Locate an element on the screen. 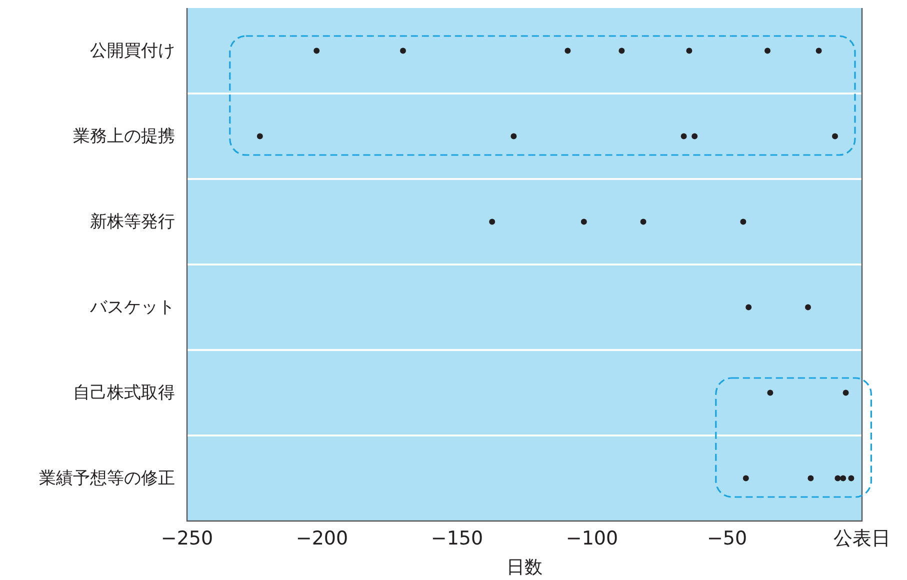 This screenshot has width=907, height=580. x-tick-label: −150 is located at coordinates (457, 538).